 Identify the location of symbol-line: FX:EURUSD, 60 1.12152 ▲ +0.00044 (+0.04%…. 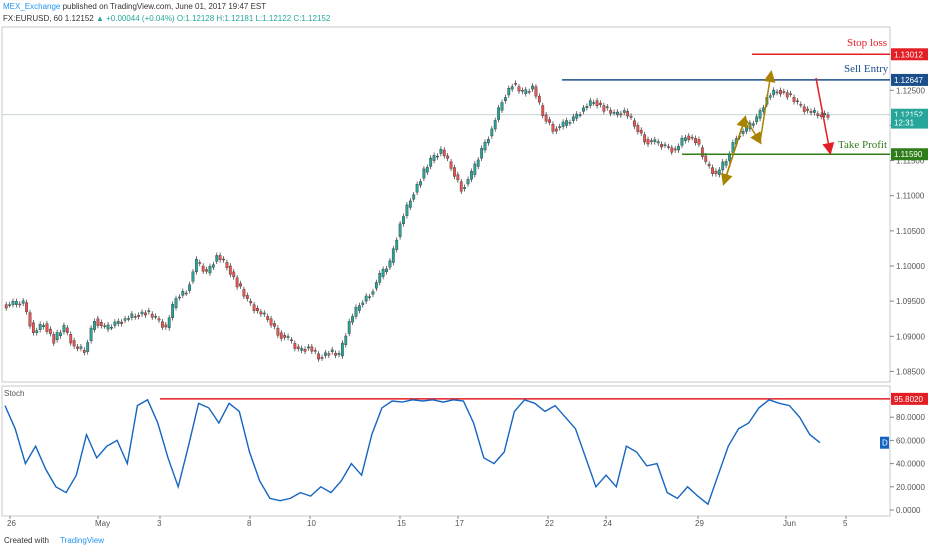
(166, 18).